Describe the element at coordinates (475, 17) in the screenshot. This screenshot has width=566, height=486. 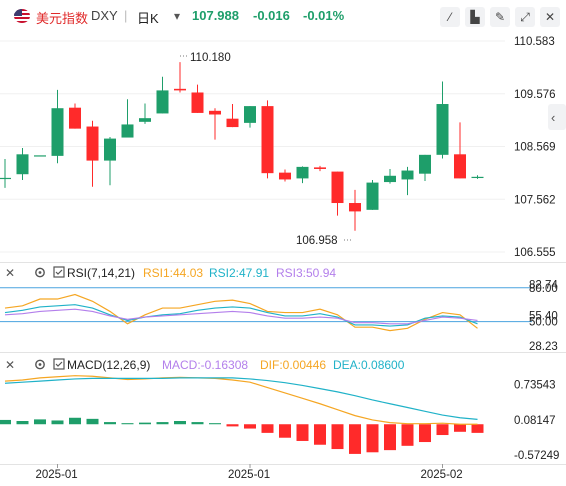
I see `indicator-icon: ▙` at that location.